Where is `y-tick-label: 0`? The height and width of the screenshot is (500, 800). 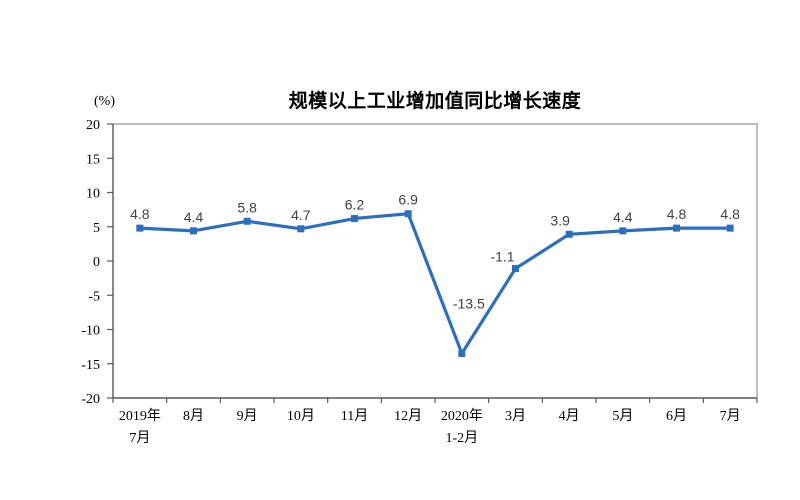
y-tick-label: 0 is located at coordinates (96, 262).